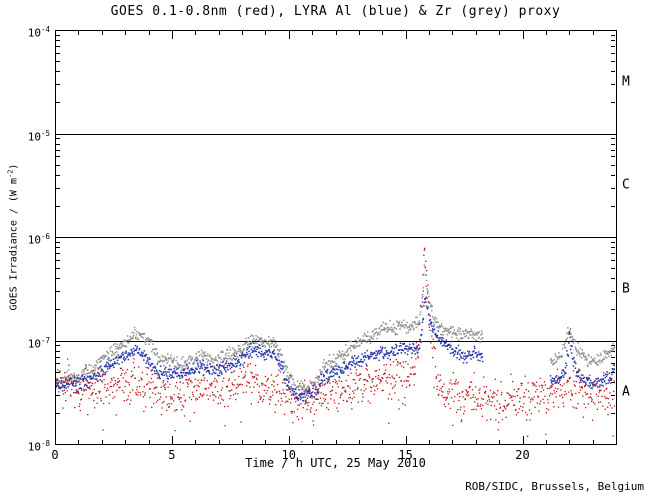 Image resolution: width=650 pixels, height=500 pixels. Describe the element at coordinates (405, 455) in the screenshot. I see `x-tick-label: 15` at that location.